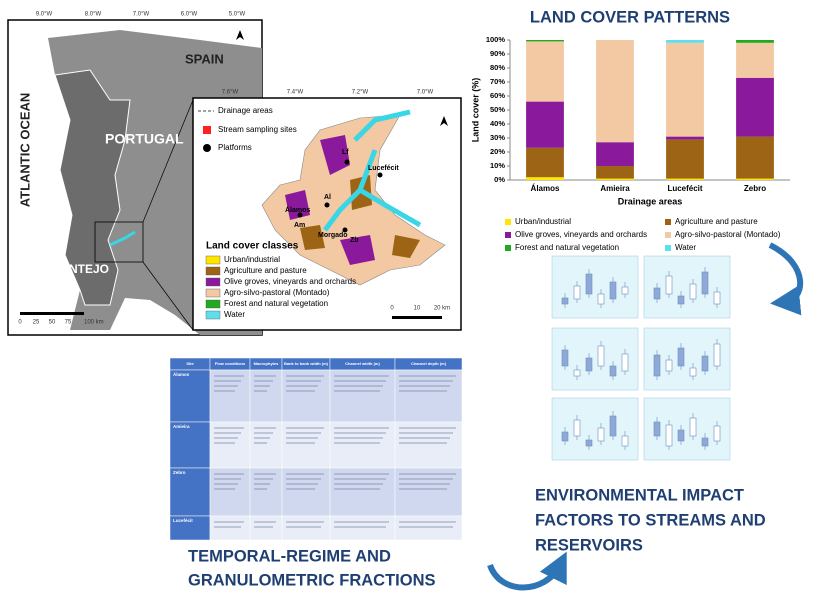 This screenshot has height=605, width=820. Describe the element at coordinates (77, 269) in the screenshot. I see `region-label: ALENTEJO` at that location.